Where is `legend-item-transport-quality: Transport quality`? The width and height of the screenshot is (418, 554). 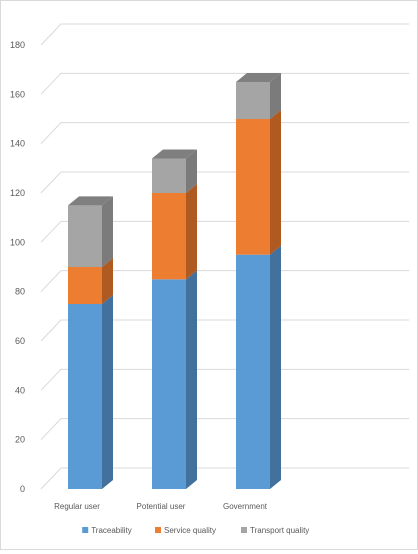
legend-item-transport-quality: Transport quality is located at coordinates (275, 530).